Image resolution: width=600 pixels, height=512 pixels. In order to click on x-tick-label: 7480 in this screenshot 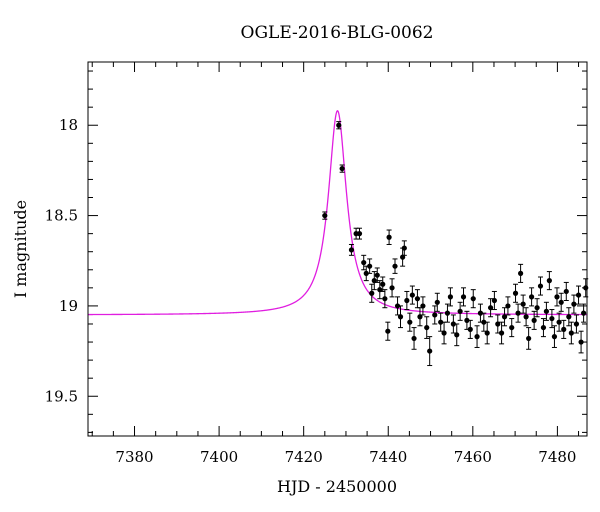, I will do `click(557, 457)`.